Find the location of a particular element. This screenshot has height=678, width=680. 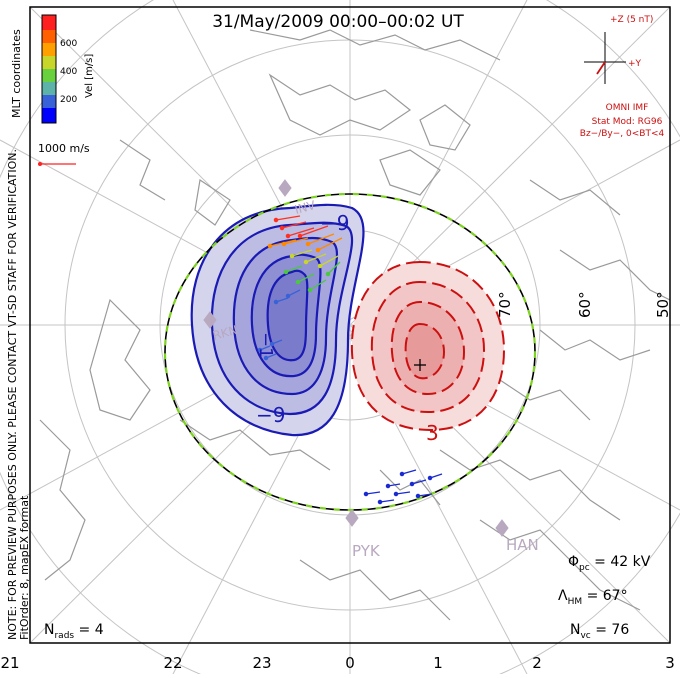

mlt-tick-23: 23 is located at coordinates (261, 663).